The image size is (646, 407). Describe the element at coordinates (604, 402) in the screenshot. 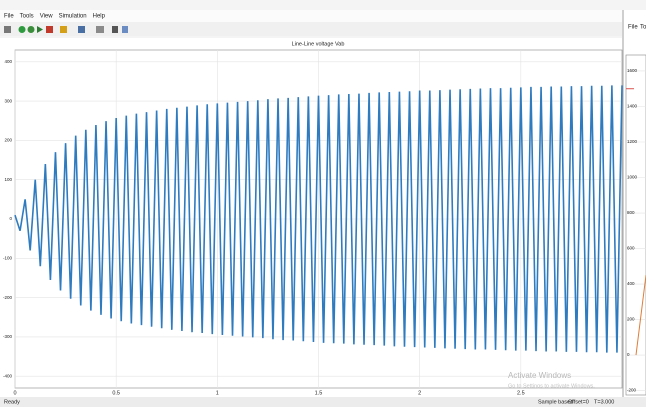

I see `status-time: T=3.000` at that location.